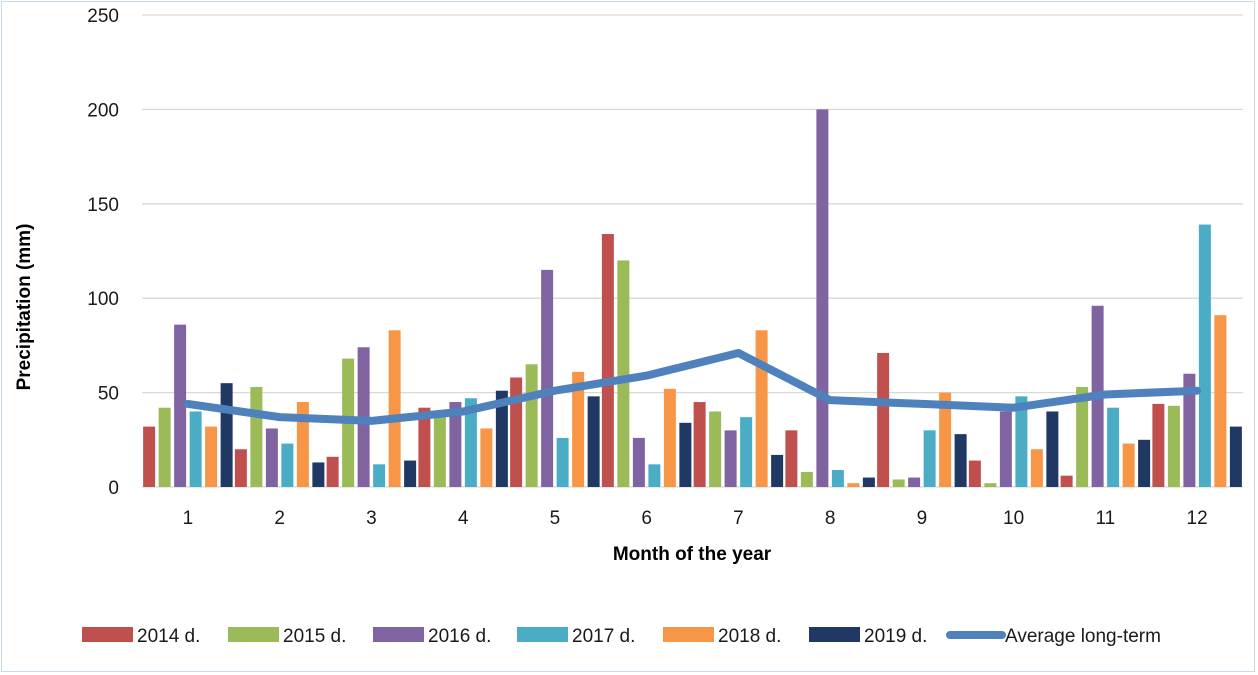  Describe the element at coordinates (555, 518) in the screenshot. I see `x-tick-label: 5` at that location.